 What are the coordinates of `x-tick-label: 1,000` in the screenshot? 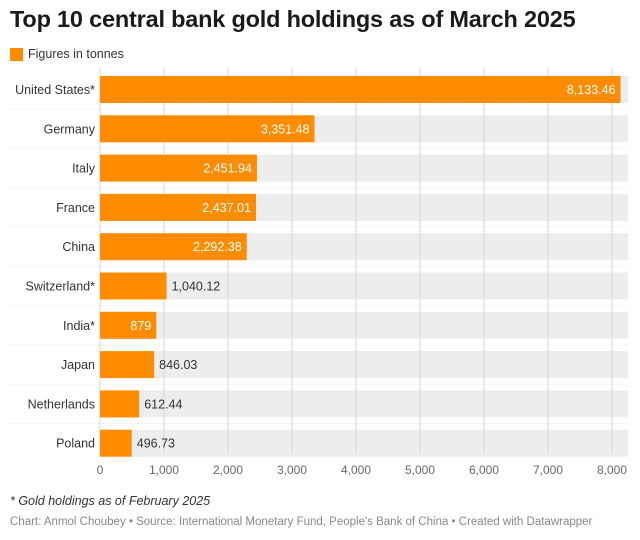 It's located at (164, 470).